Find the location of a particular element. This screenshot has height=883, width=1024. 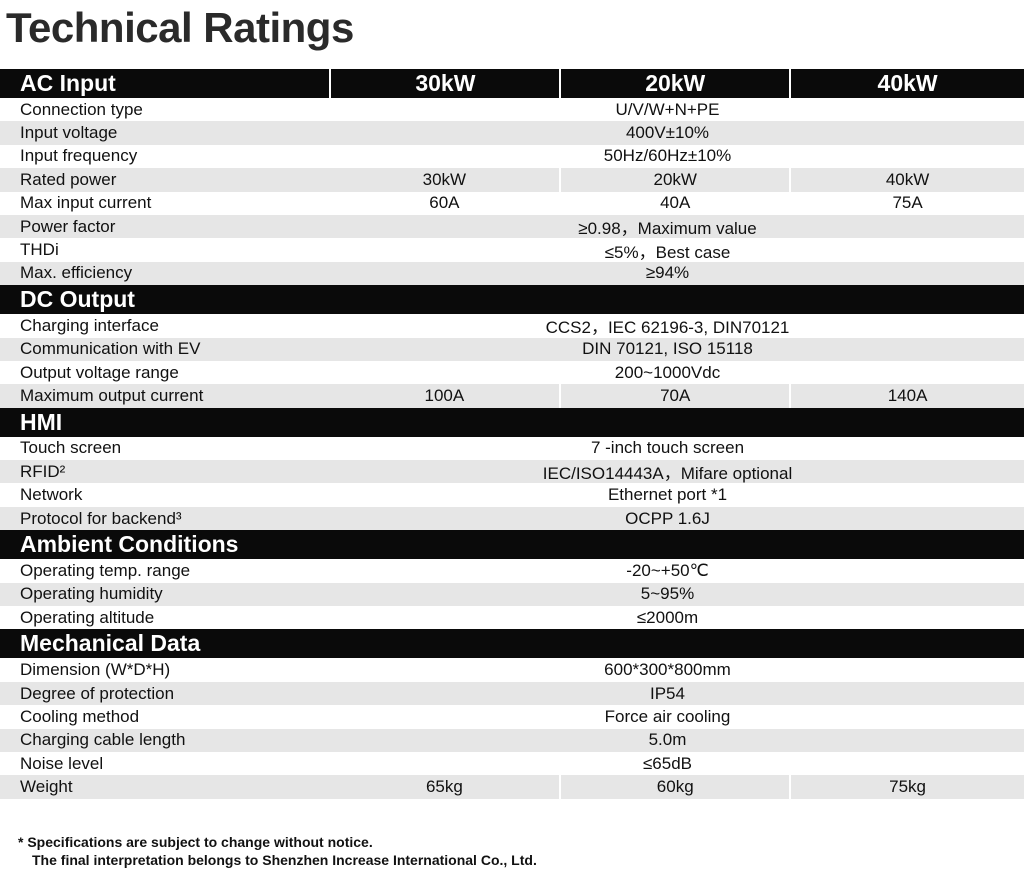

spec-value: 20kW is located at coordinates (674, 180).